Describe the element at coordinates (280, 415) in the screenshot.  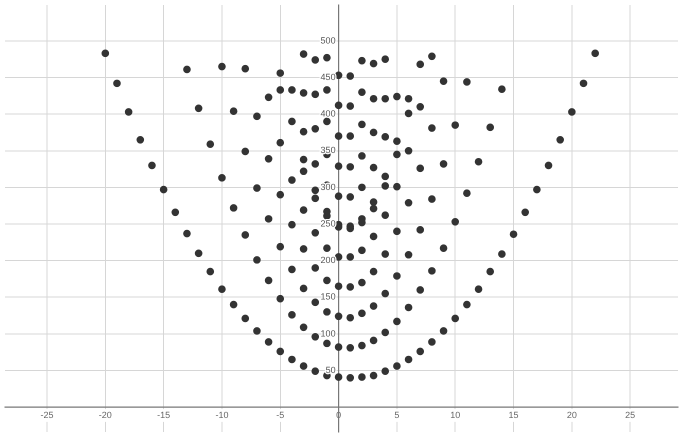
I see `x-tick-label: -5` at that location.